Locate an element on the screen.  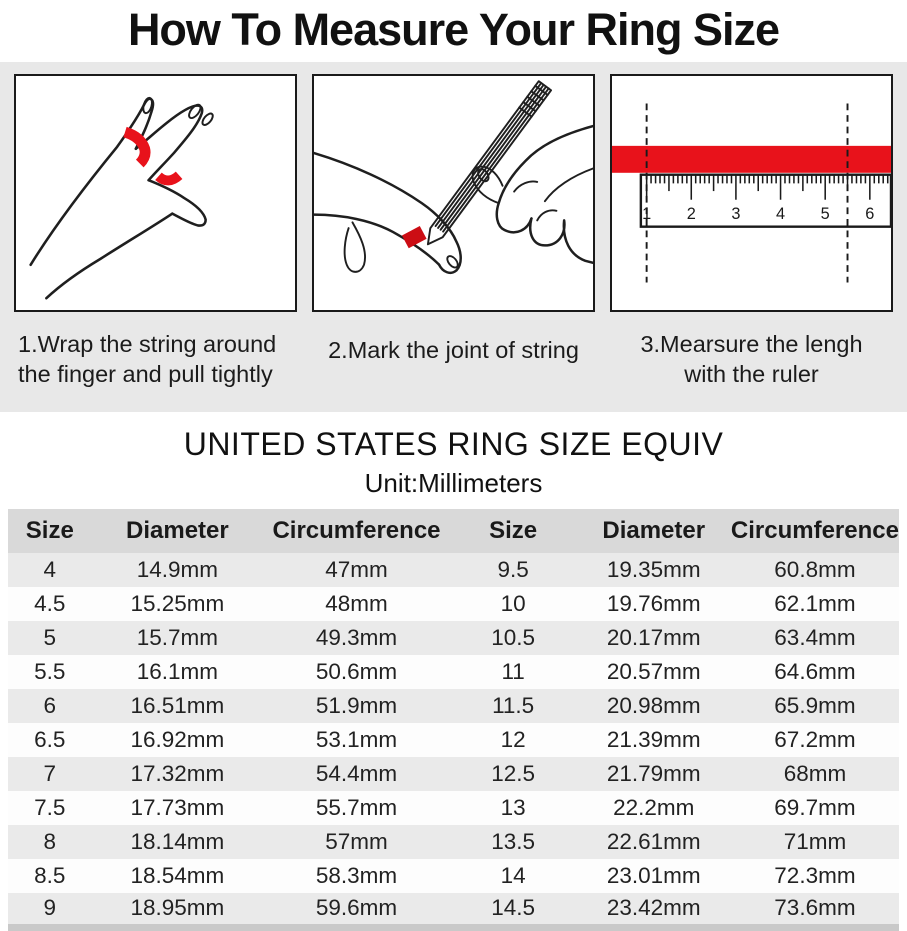
table-cell: 6 is located at coordinates (50, 705).